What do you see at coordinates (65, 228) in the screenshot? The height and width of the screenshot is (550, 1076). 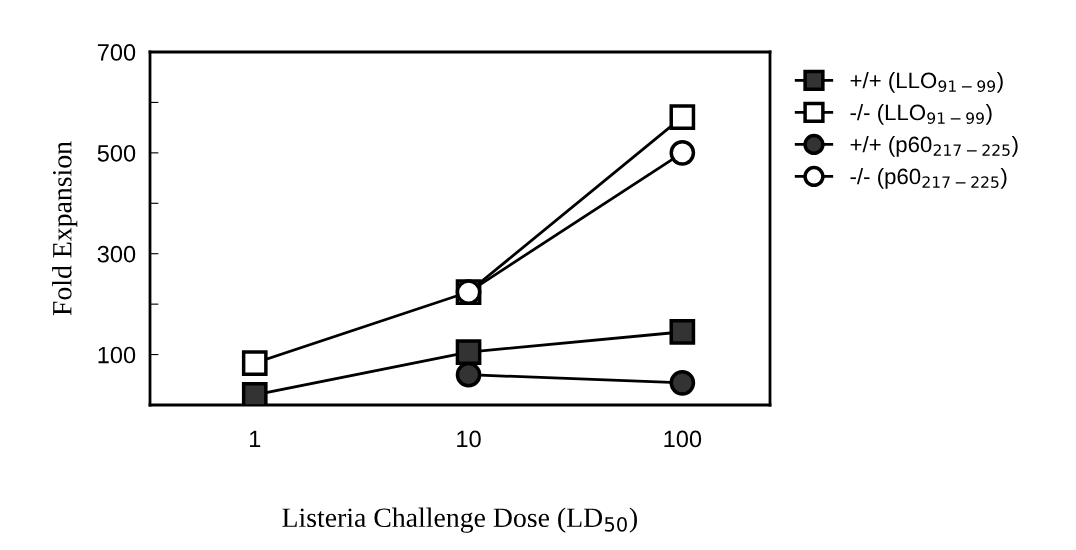 I see `y-axis-title: Fold Expansion` at bounding box center [65, 228].